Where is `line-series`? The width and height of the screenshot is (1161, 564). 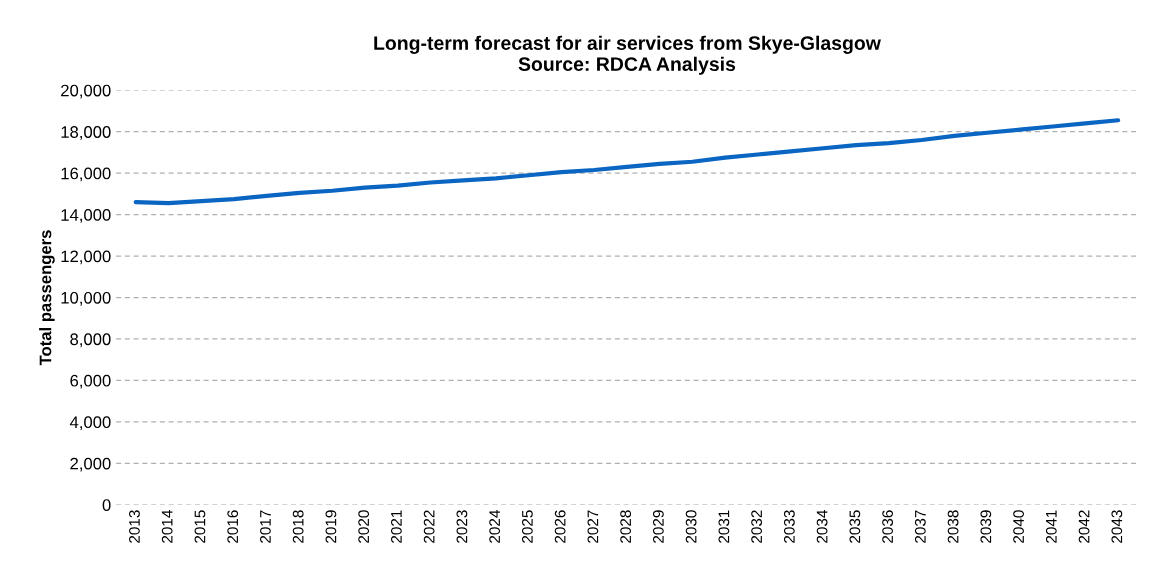
line-series is located at coordinates (627, 162).